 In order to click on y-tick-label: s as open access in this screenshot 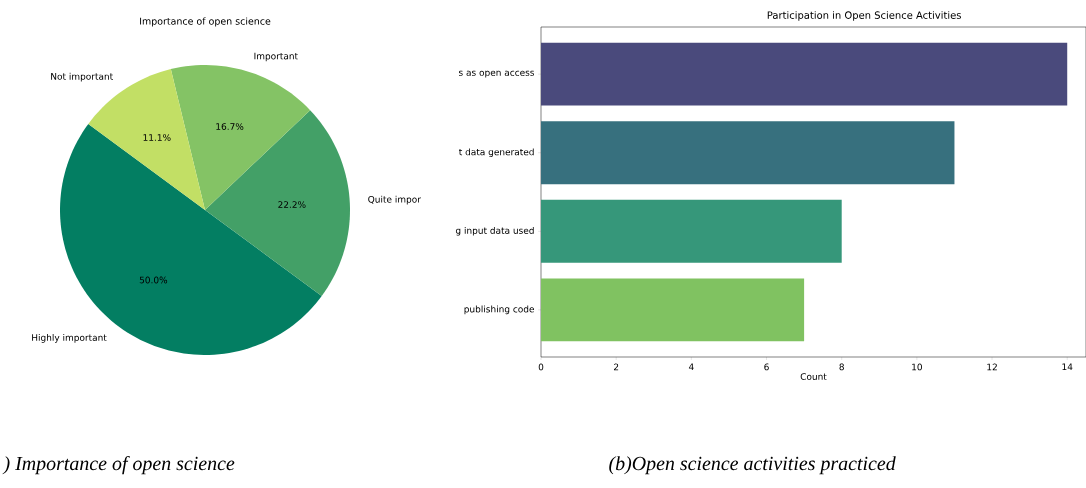, I will do `click(496, 74)`.